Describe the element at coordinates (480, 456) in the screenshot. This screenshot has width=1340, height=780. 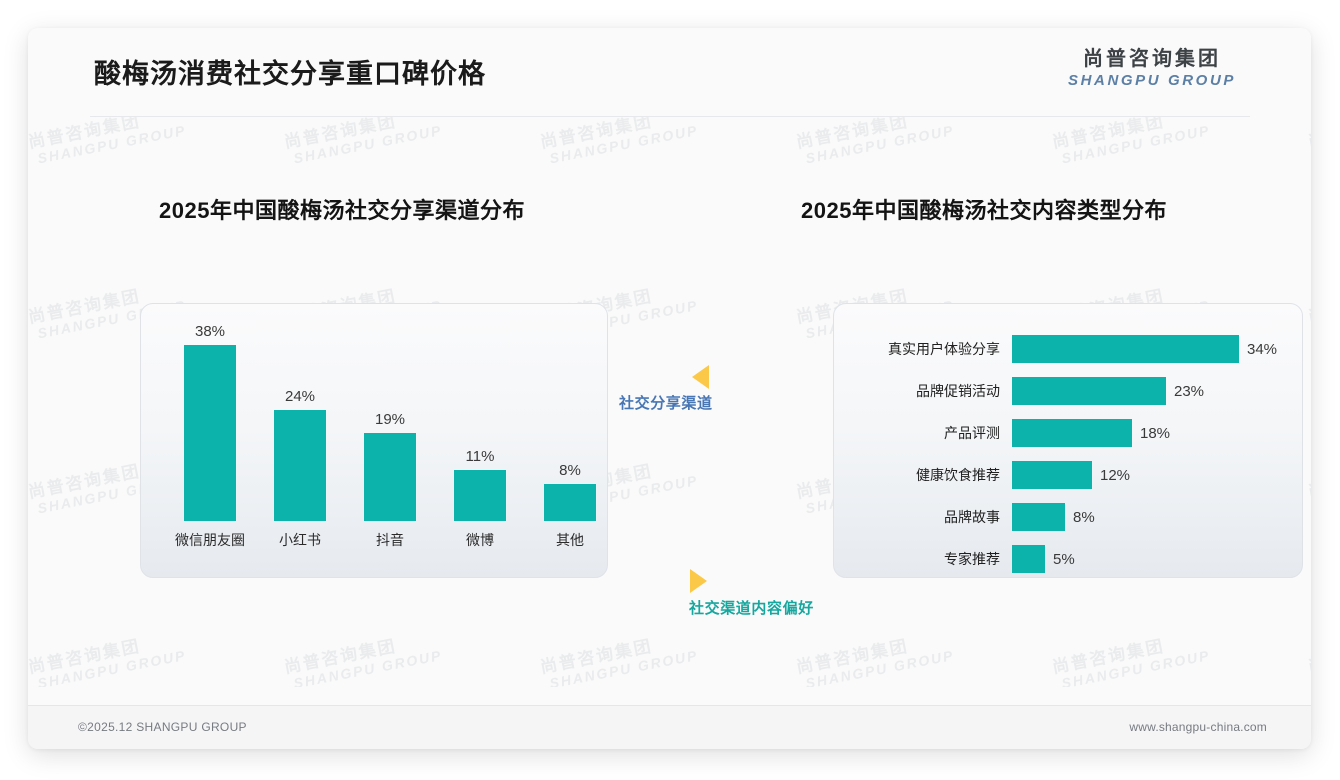
I see `bar-value-label: 11%` at that location.